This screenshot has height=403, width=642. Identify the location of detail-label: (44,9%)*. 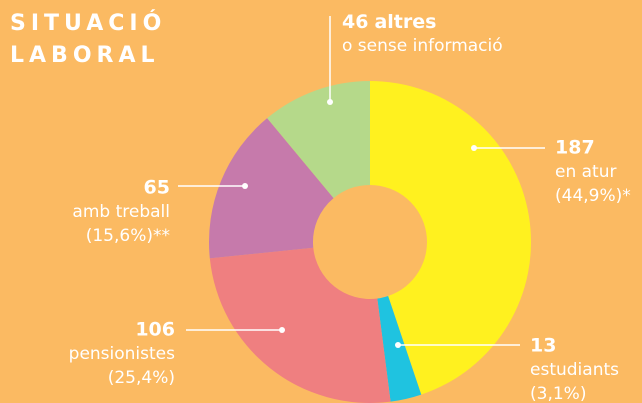
(593, 196).